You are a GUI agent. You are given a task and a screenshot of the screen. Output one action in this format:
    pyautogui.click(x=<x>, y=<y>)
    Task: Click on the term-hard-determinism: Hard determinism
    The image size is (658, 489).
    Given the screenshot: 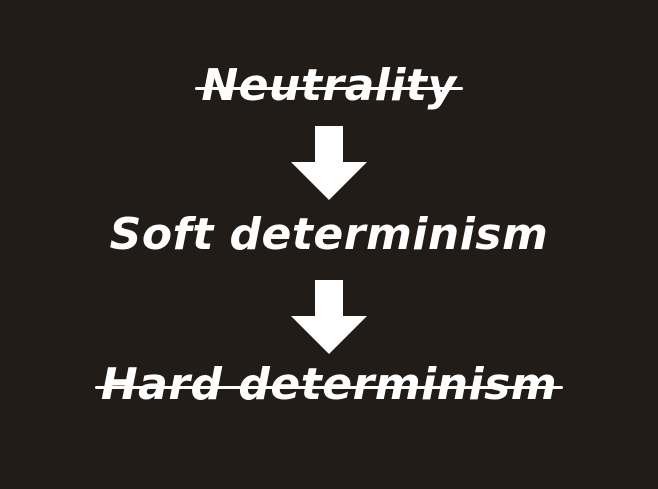 What is the action you would take?
    pyautogui.click(x=329, y=385)
    